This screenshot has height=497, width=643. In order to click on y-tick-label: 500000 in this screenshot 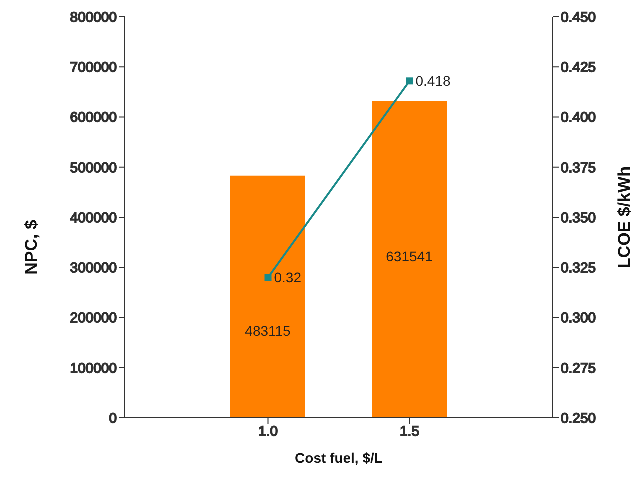, I will do `click(94, 167)`.